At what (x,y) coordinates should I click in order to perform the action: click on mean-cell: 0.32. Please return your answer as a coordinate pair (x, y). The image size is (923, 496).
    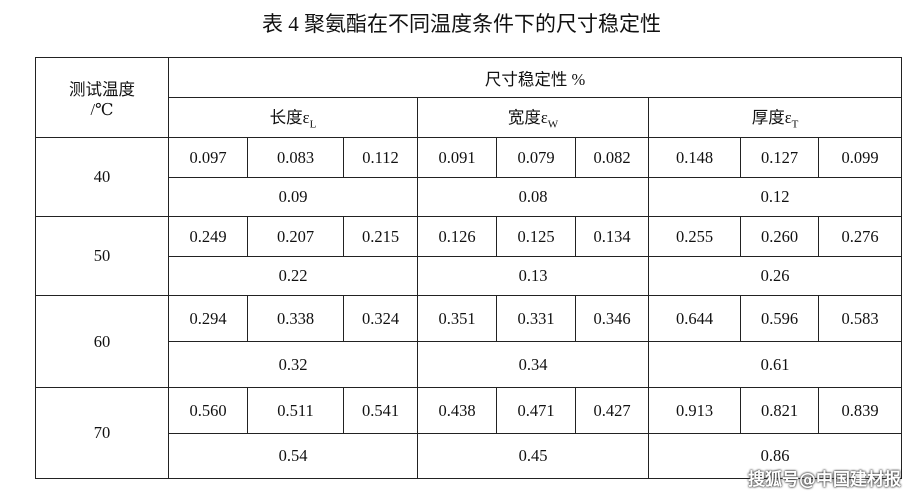
    Looking at the image, I should click on (293, 364).